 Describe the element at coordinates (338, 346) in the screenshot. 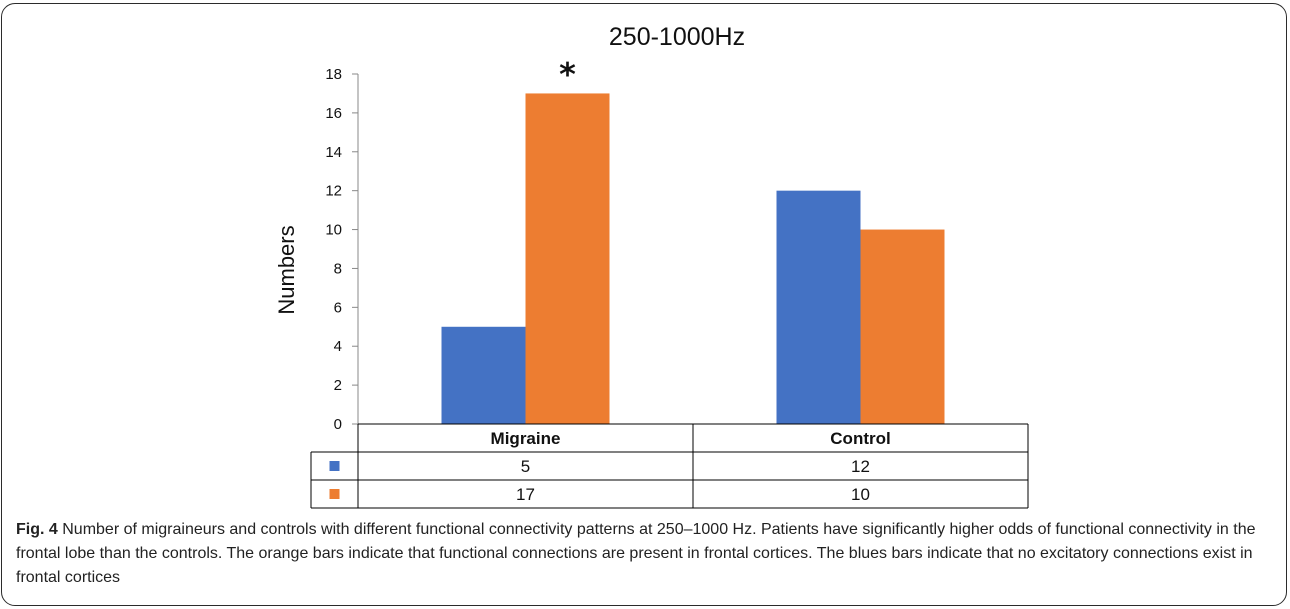

I see `y-tick-label: 4` at that location.